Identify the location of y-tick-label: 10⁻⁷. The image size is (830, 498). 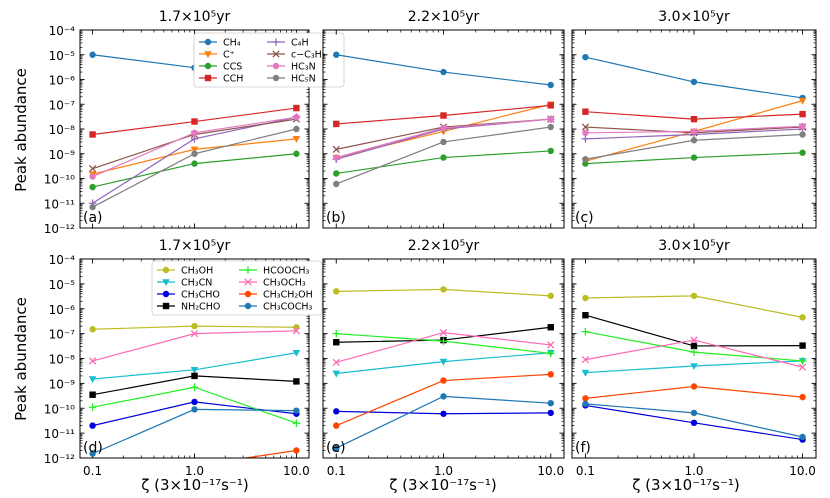
(62, 105).